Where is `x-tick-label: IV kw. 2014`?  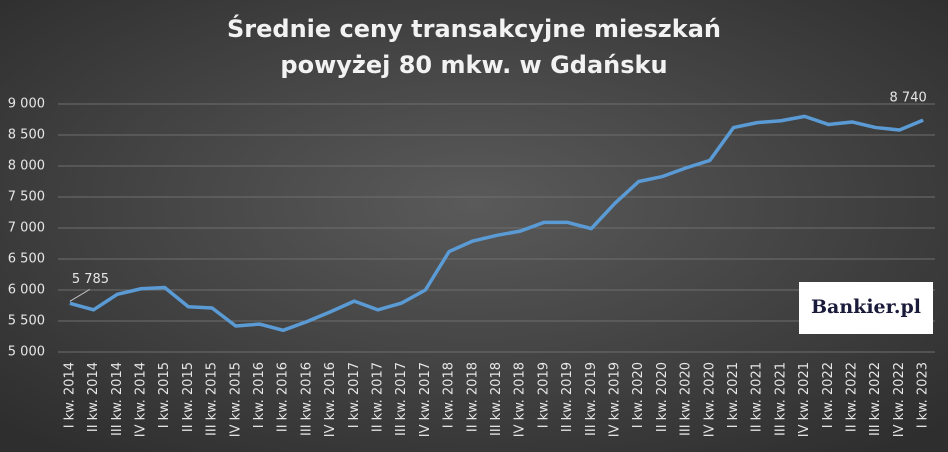 x-tick-label: IV kw. 2014 is located at coordinates (140, 399).